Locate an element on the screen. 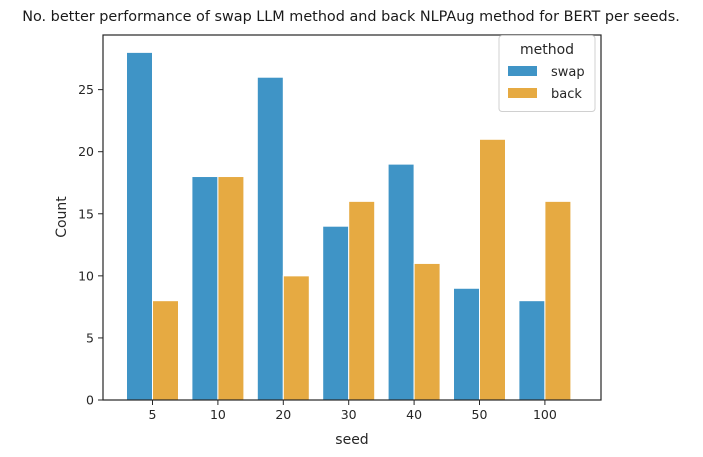 This screenshot has width=703, height=457. legend-label-swap: swap is located at coordinates (568, 72).